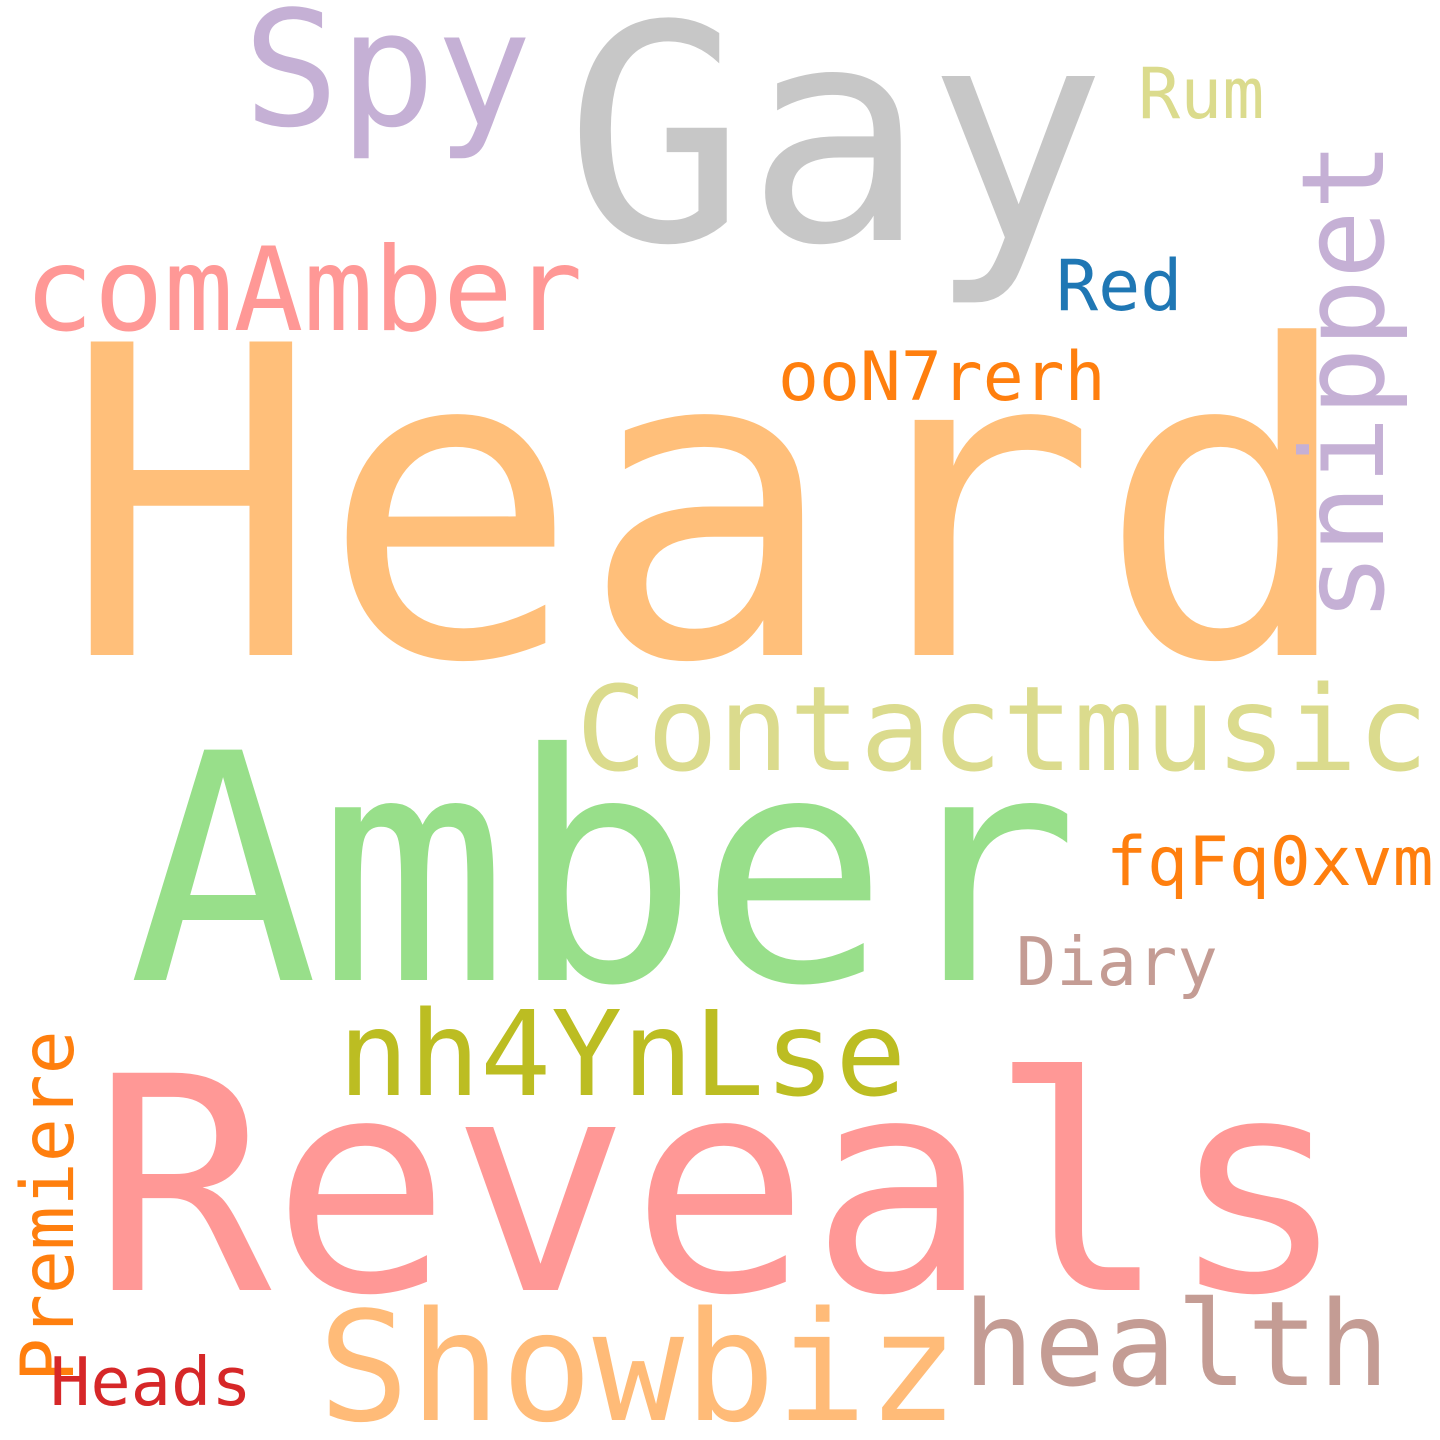 The height and width of the screenshot is (1440, 1440). Describe the element at coordinates (1343, 382) in the screenshot. I see `word: snippet` at that location.